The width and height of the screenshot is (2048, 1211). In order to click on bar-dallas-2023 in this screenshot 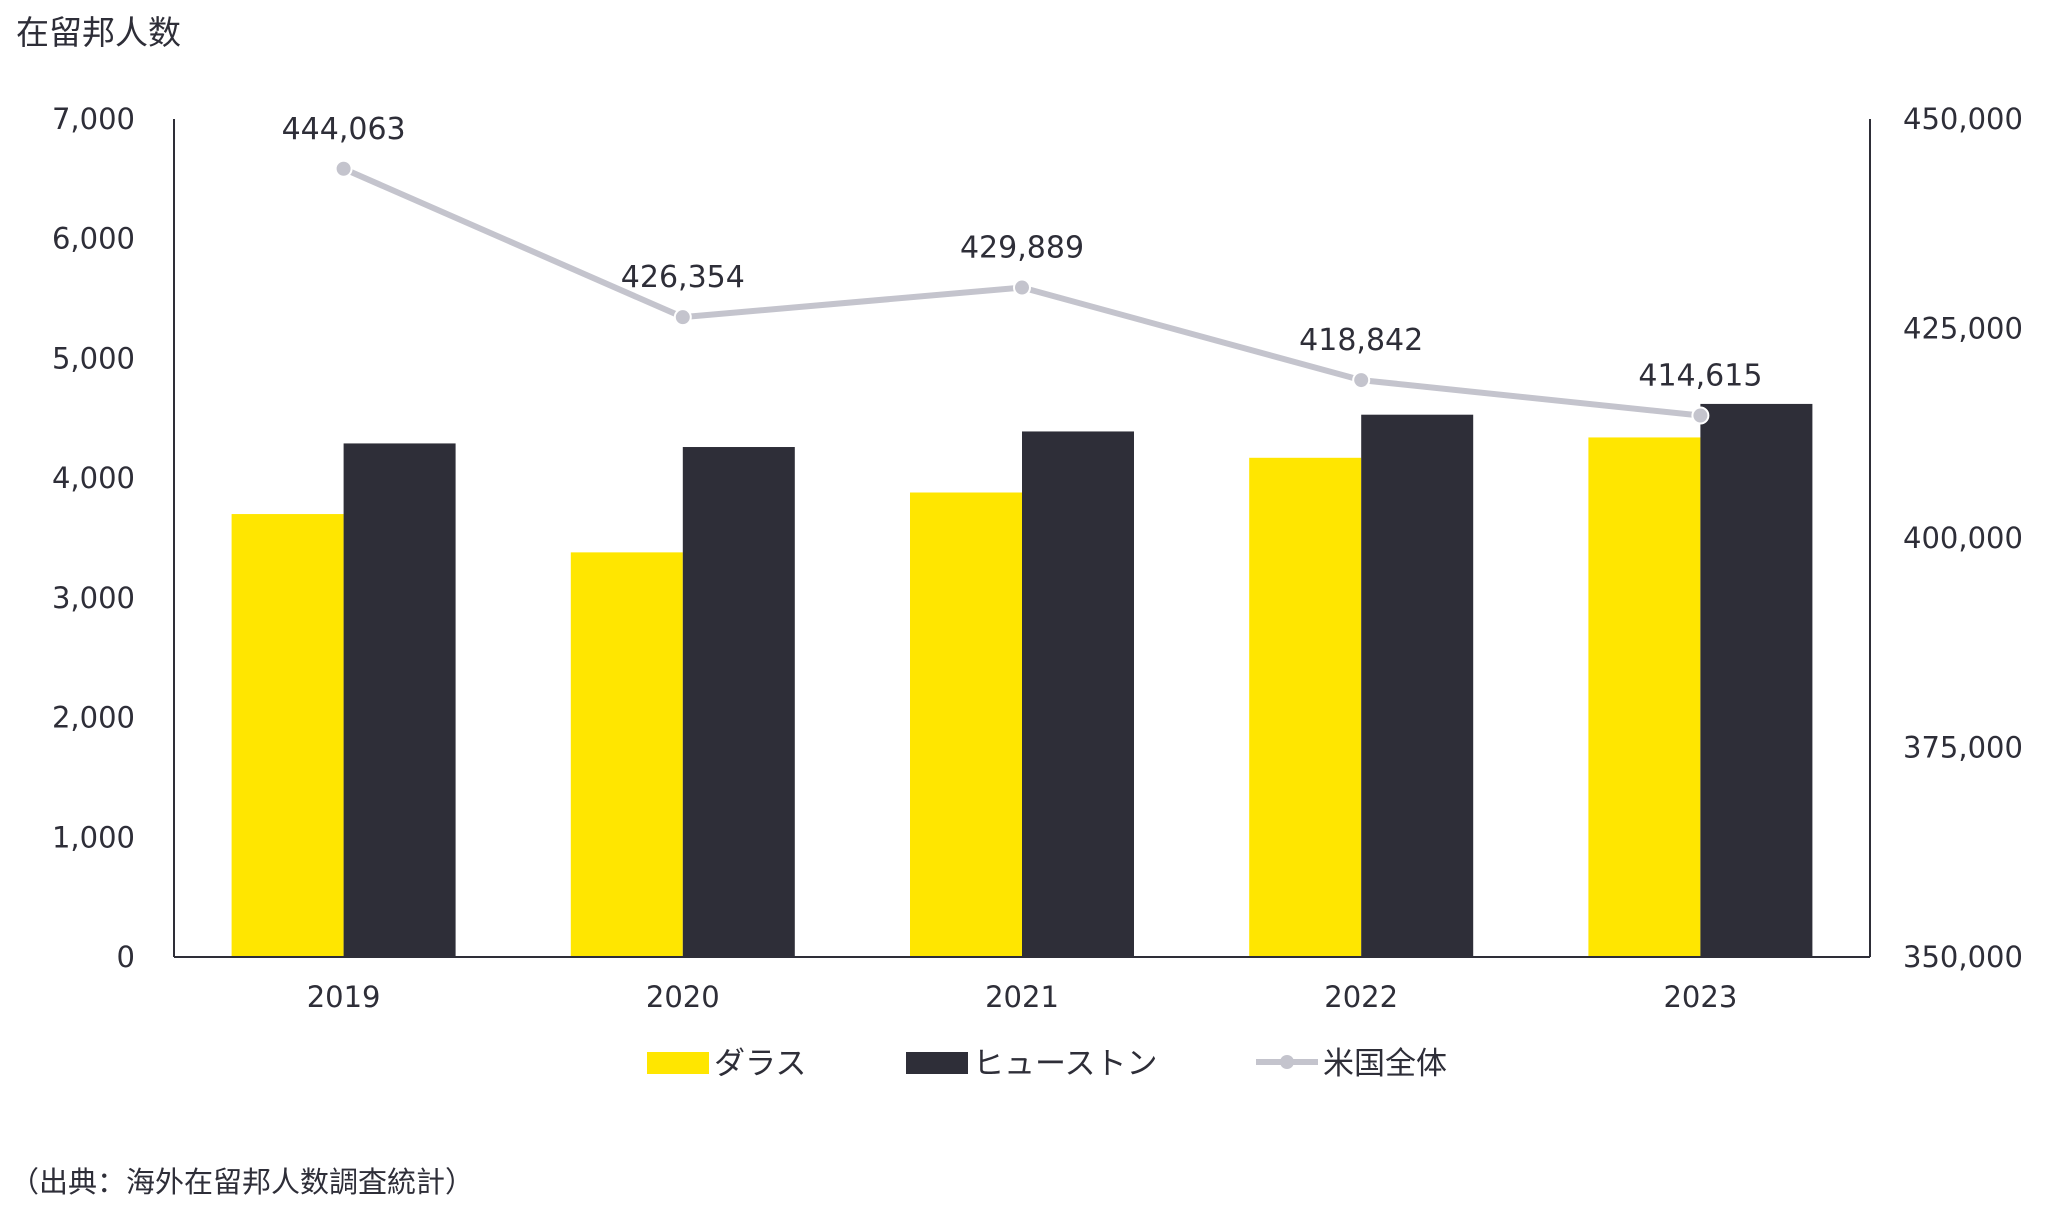, I will do `click(1644, 697)`.